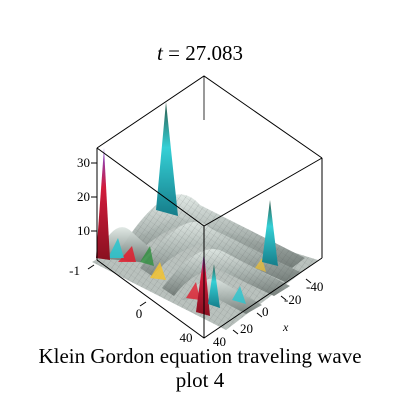 Image resolution: width=400 pixels, height=414 pixels. Describe the element at coordinates (186, 337) in the screenshot. I see `left-tick-label: 40` at that location.